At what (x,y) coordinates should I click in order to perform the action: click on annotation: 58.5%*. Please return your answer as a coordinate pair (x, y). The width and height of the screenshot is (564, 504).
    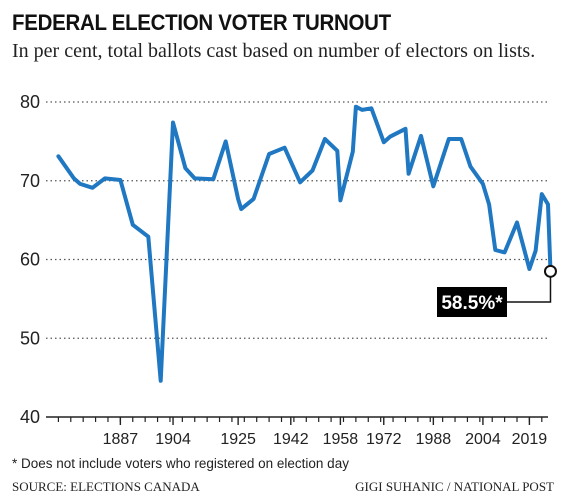
    Looking at the image, I should click on (497, 290).